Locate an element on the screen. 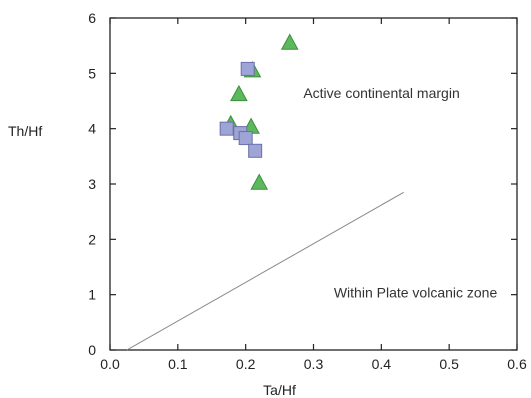 This screenshot has height=398, width=531. data-points is located at coordinates (259, 111).